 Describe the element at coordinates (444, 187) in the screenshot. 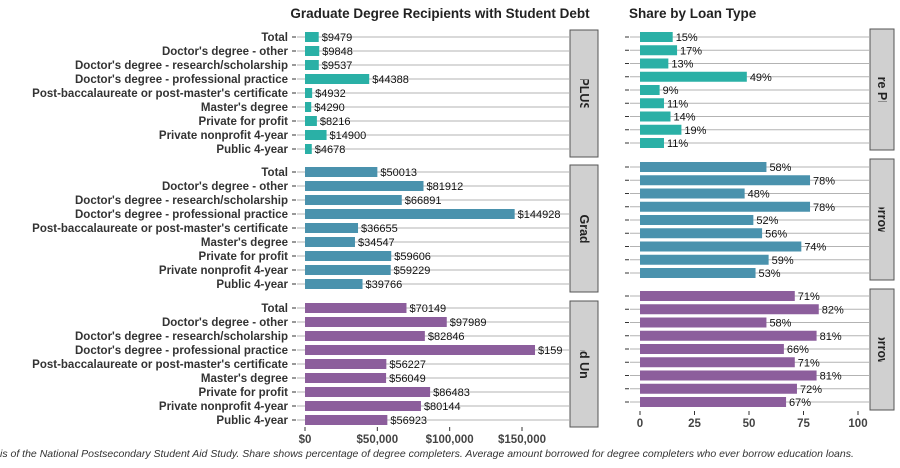

I see `data-label: $81912` at that location.